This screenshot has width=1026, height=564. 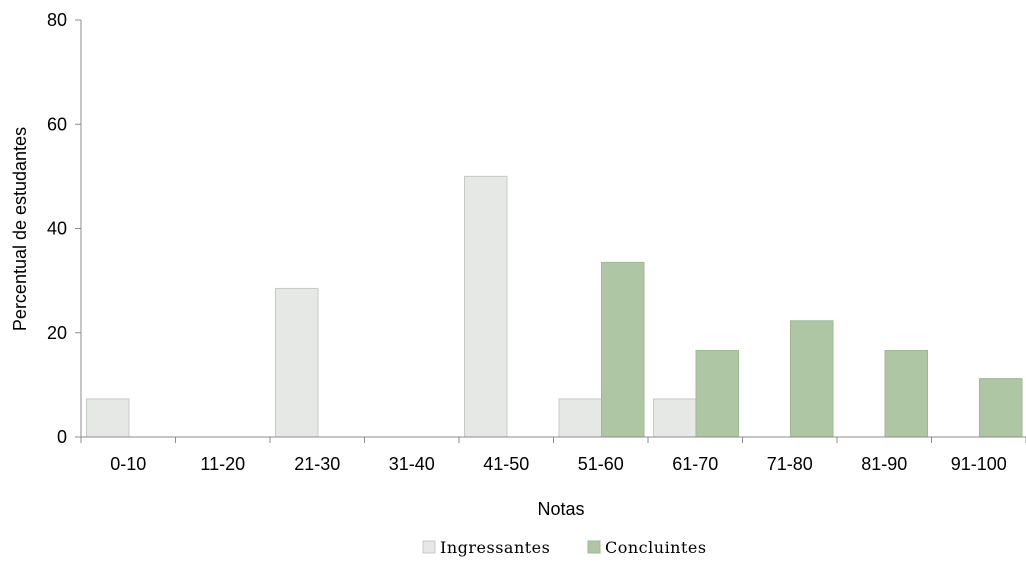 I want to click on legend-label: Concluintes, so click(x=656, y=547).